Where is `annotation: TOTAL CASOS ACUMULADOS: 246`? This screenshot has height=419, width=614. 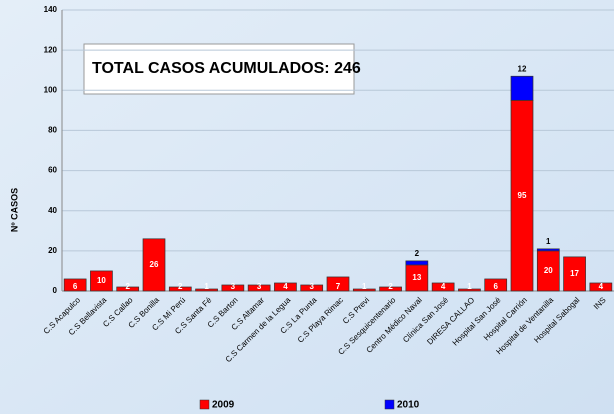
annotation: TOTAL CASOS ACUMULADOS: 246 is located at coordinates (226, 68).